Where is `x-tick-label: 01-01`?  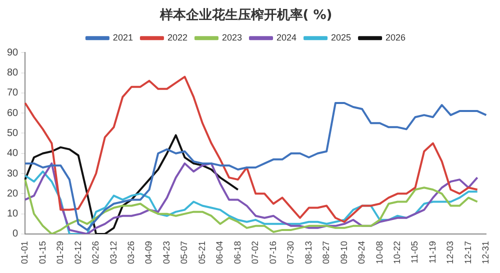 x-tick-label: 01-01 is located at coordinates (25, 252).